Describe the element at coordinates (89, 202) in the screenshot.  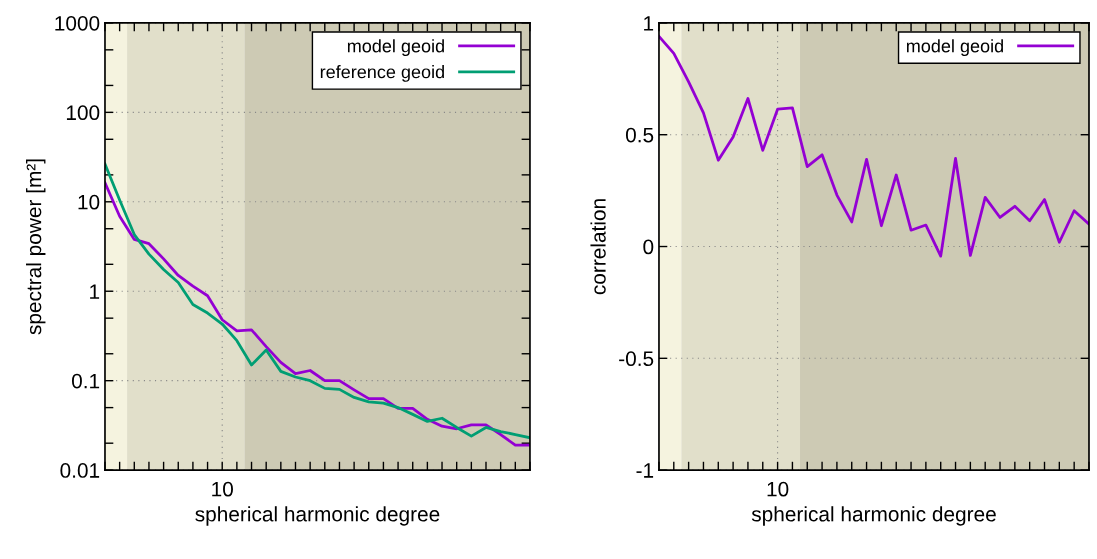
I see `y-tick-label: 10` at that location.